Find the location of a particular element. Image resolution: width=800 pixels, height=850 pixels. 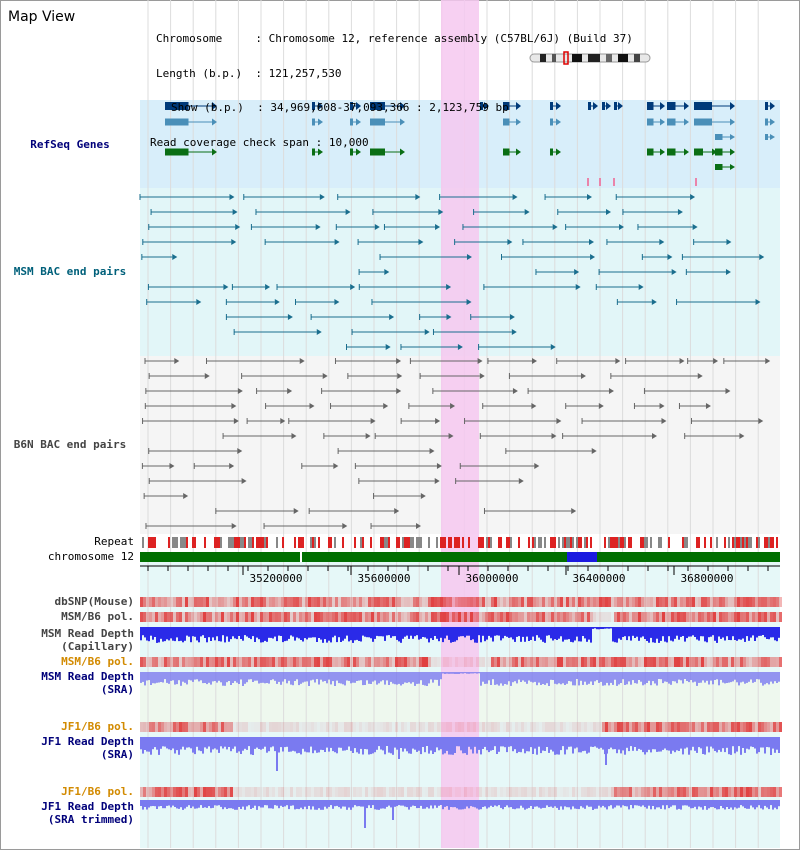

track-label-jf1-depth-trimmed: JF1 Read Depth (SRA trimmed) is located at coordinates (87, 813).